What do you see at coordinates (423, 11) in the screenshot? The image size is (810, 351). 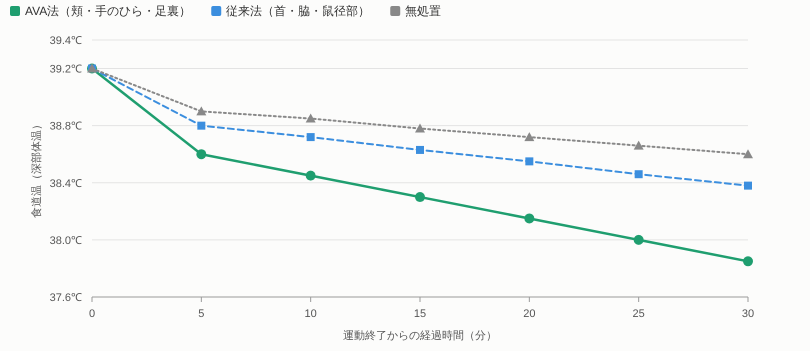 I see `legend-label: 無処置` at bounding box center [423, 11].